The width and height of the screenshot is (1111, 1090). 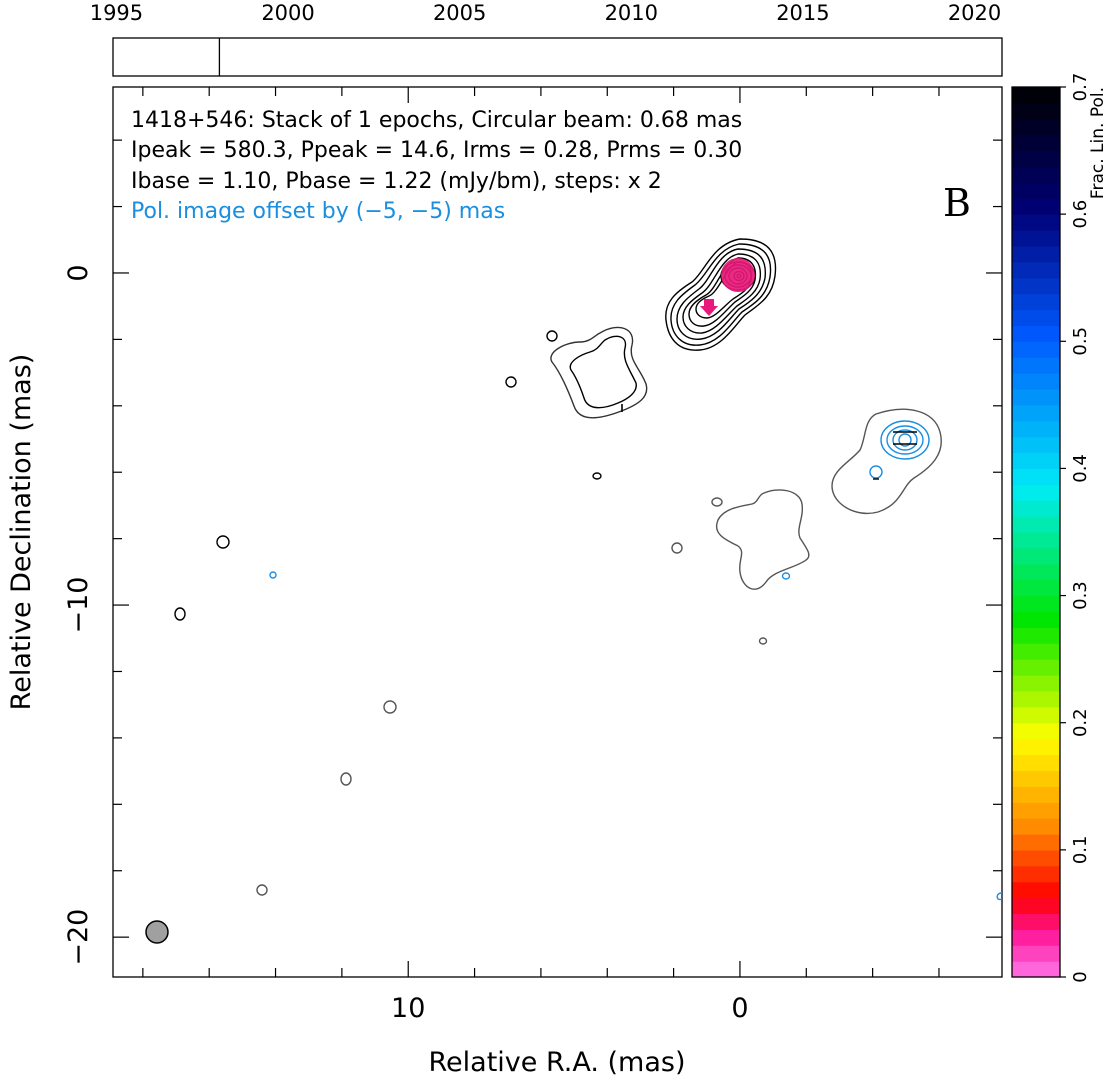 I want to click on y-axis-label: Relative Declination (mas), so click(x=21, y=532).